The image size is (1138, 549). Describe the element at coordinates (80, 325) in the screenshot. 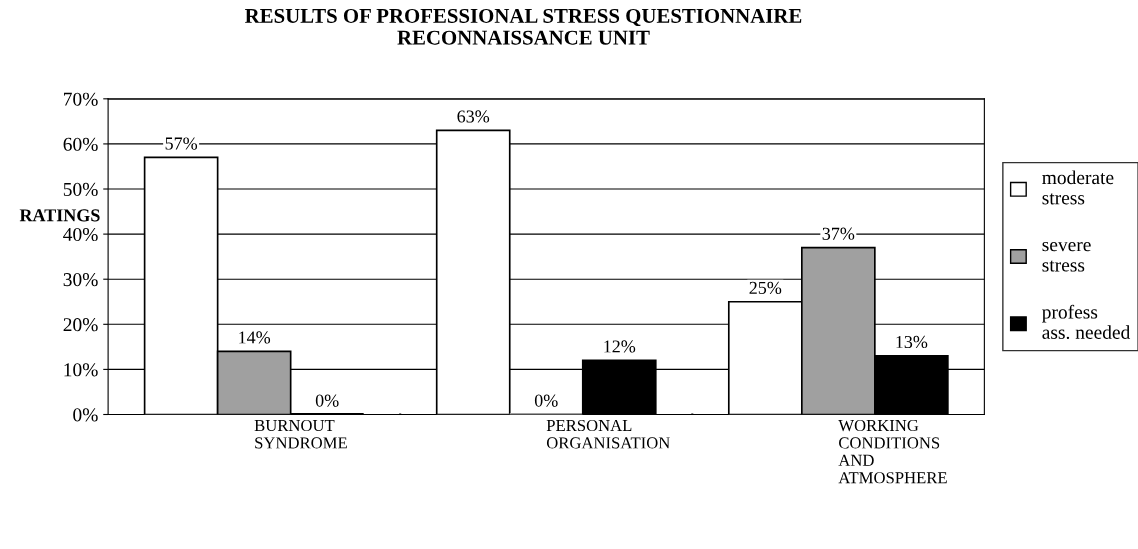

I see `y-tick-label: 20%` at that location.